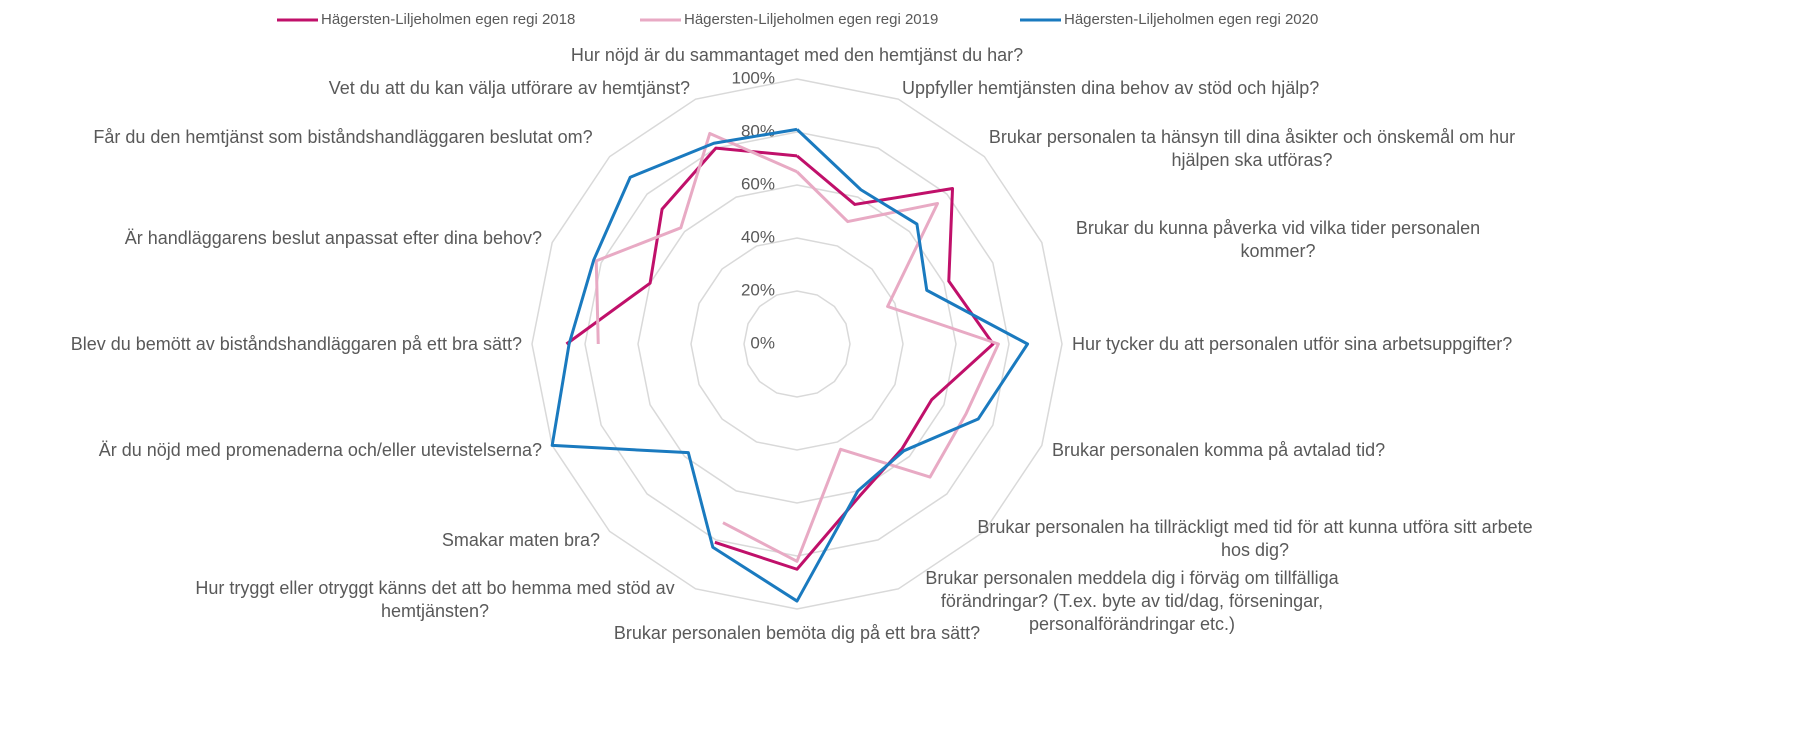 The width and height of the screenshot is (1816, 745). Describe the element at coordinates (758, 183) in the screenshot. I see `tick-label: 60%` at that location.